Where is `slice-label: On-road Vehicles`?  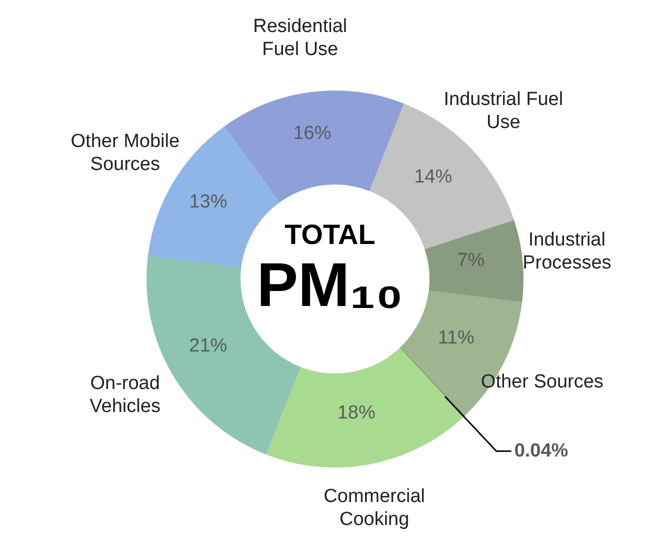
slice-label: On-road Vehicles is located at coordinates (125, 395).